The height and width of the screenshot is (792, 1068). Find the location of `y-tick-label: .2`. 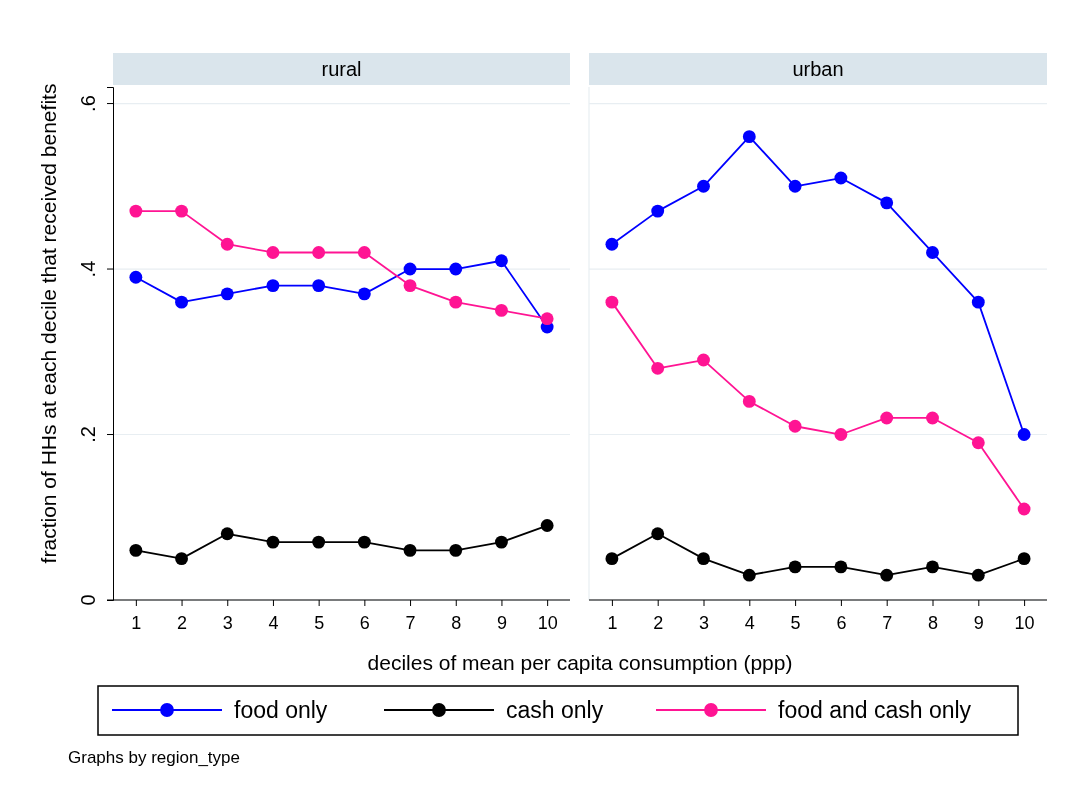

y-tick-label: .2 is located at coordinates (88, 434).